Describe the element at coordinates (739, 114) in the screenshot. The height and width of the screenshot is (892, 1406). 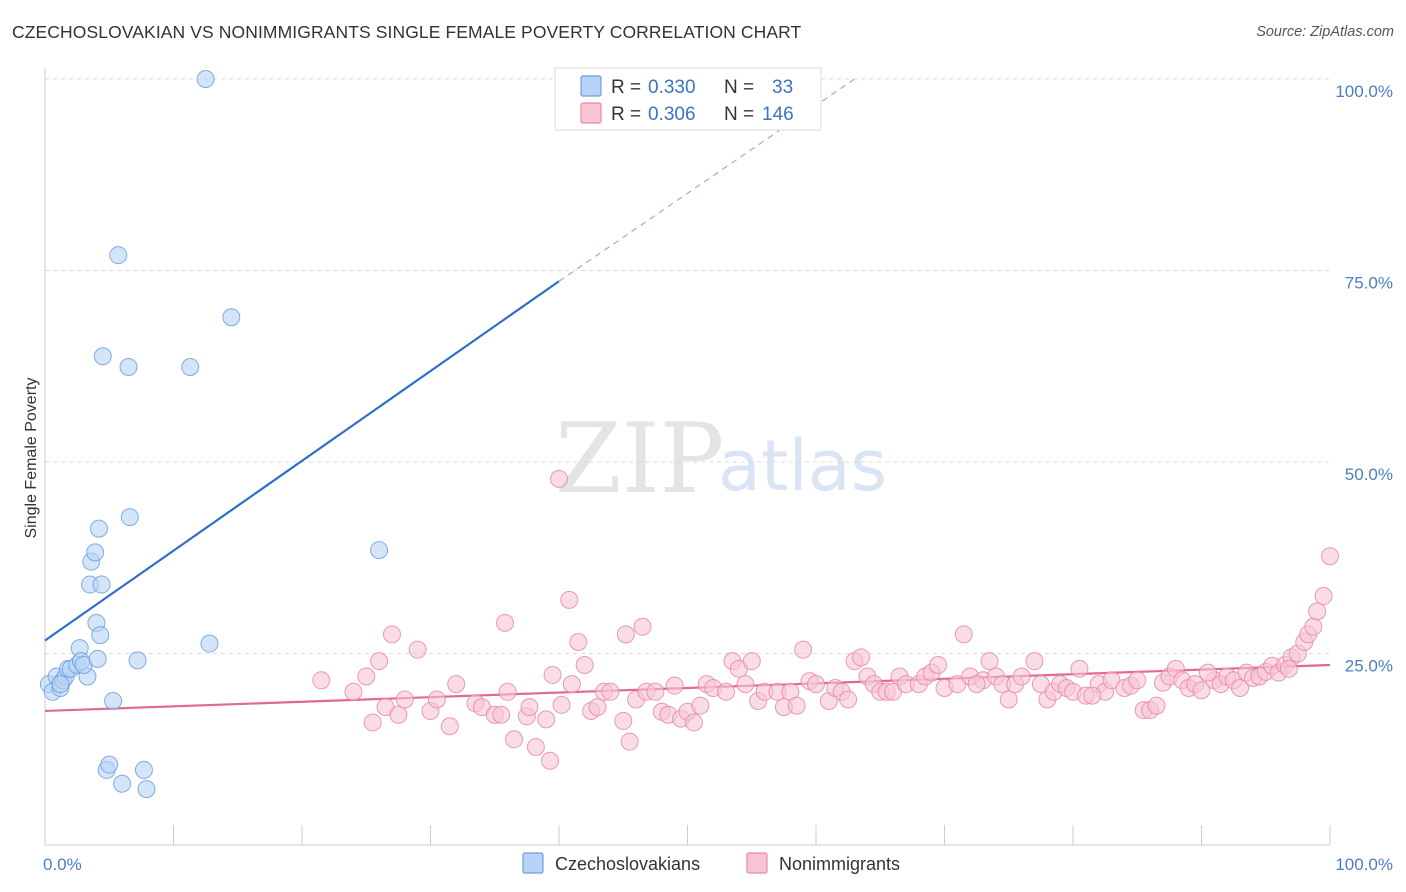
I see `legend-n-label-2: N =` at that location.